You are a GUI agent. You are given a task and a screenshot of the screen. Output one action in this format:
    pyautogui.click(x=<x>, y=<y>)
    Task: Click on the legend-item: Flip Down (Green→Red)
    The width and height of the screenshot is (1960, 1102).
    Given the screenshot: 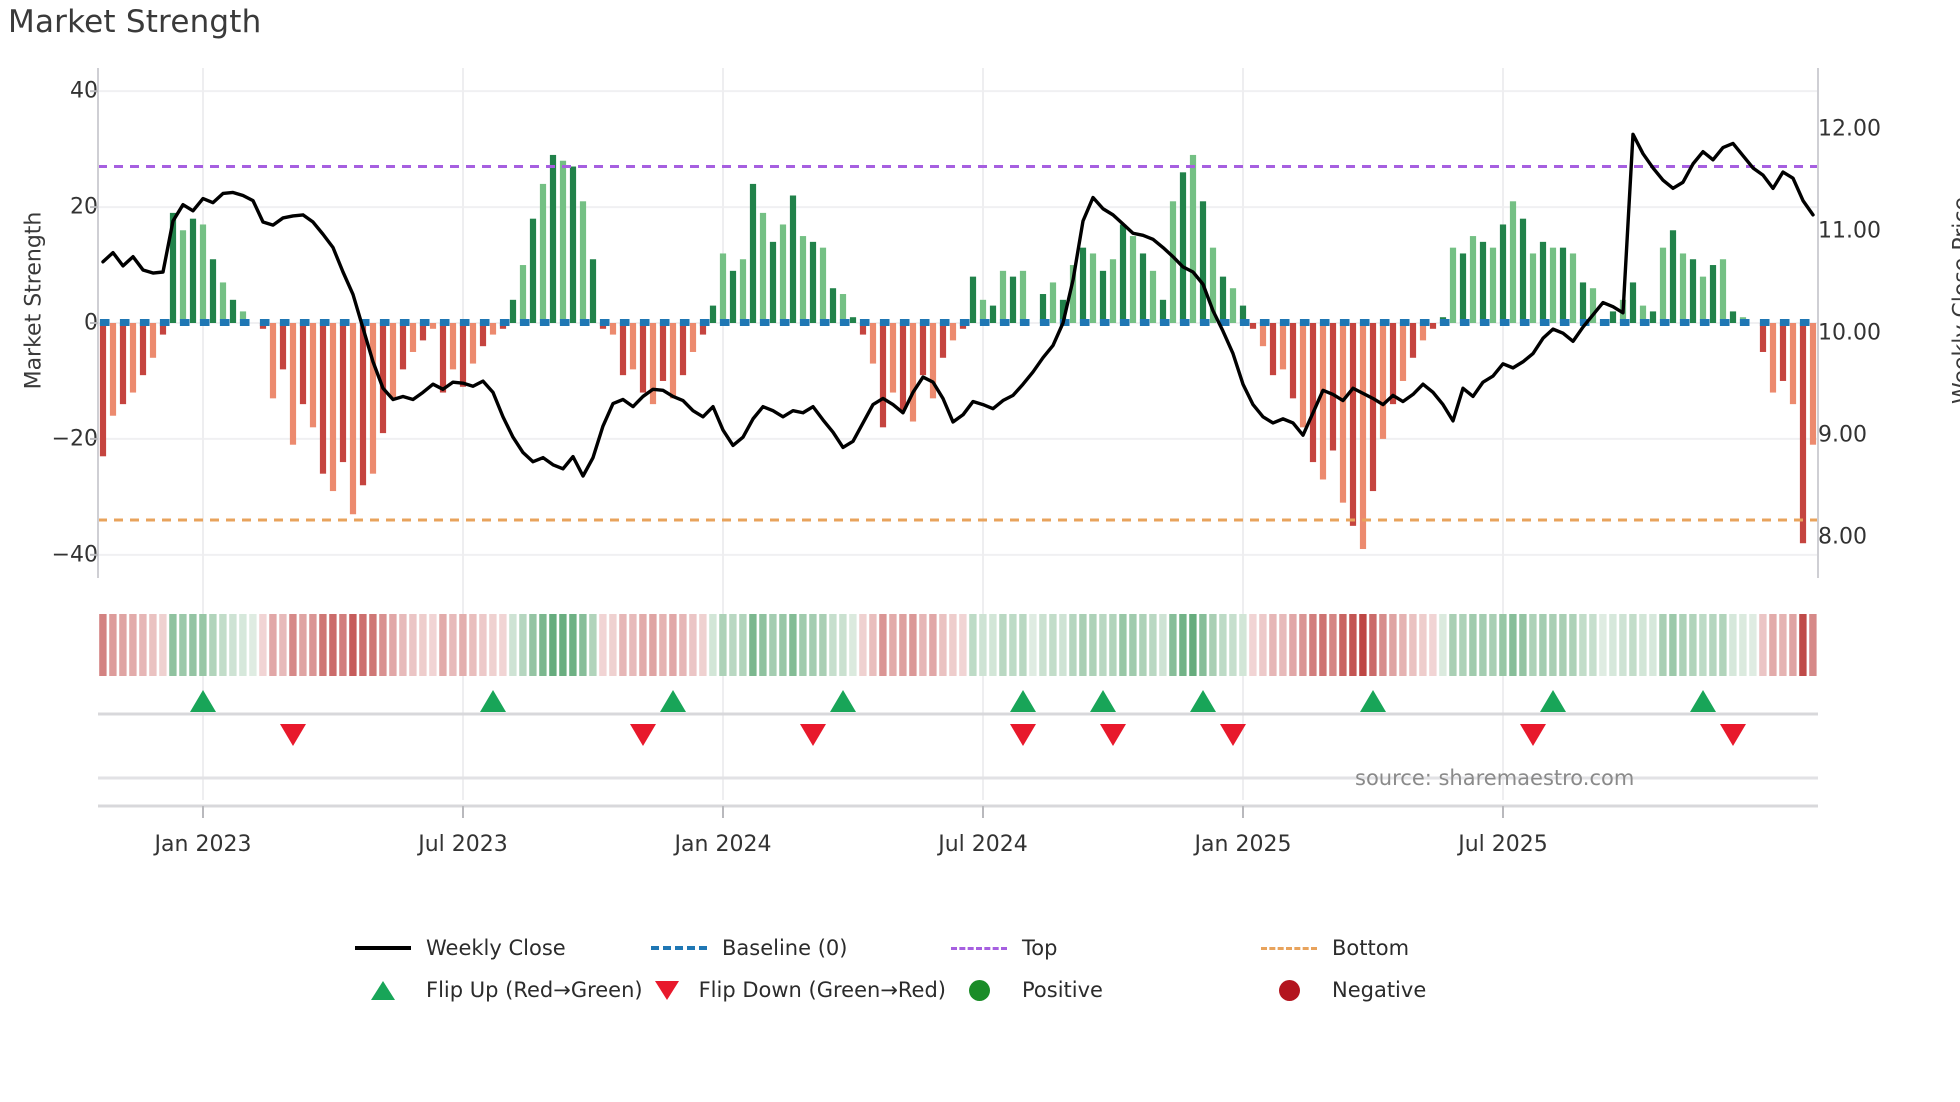 What is the action you would take?
    pyautogui.click(x=796, y=990)
    